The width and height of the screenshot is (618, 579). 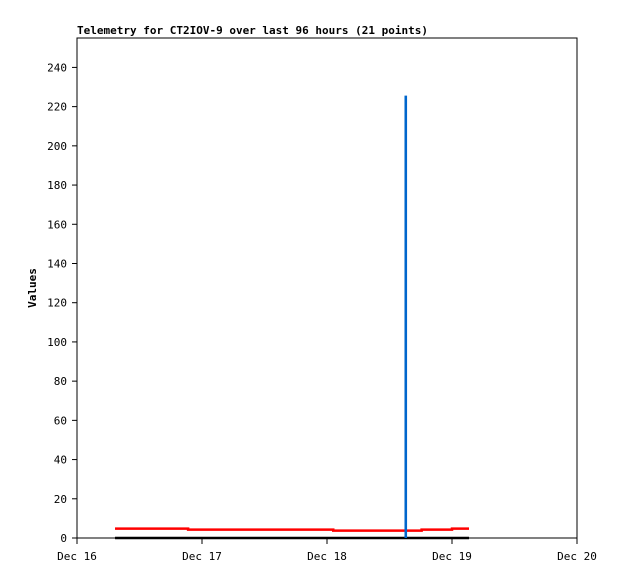 What do you see at coordinates (60, 381) in the screenshot?
I see `y-tick-label: 80` at bounding box center [60, 381].